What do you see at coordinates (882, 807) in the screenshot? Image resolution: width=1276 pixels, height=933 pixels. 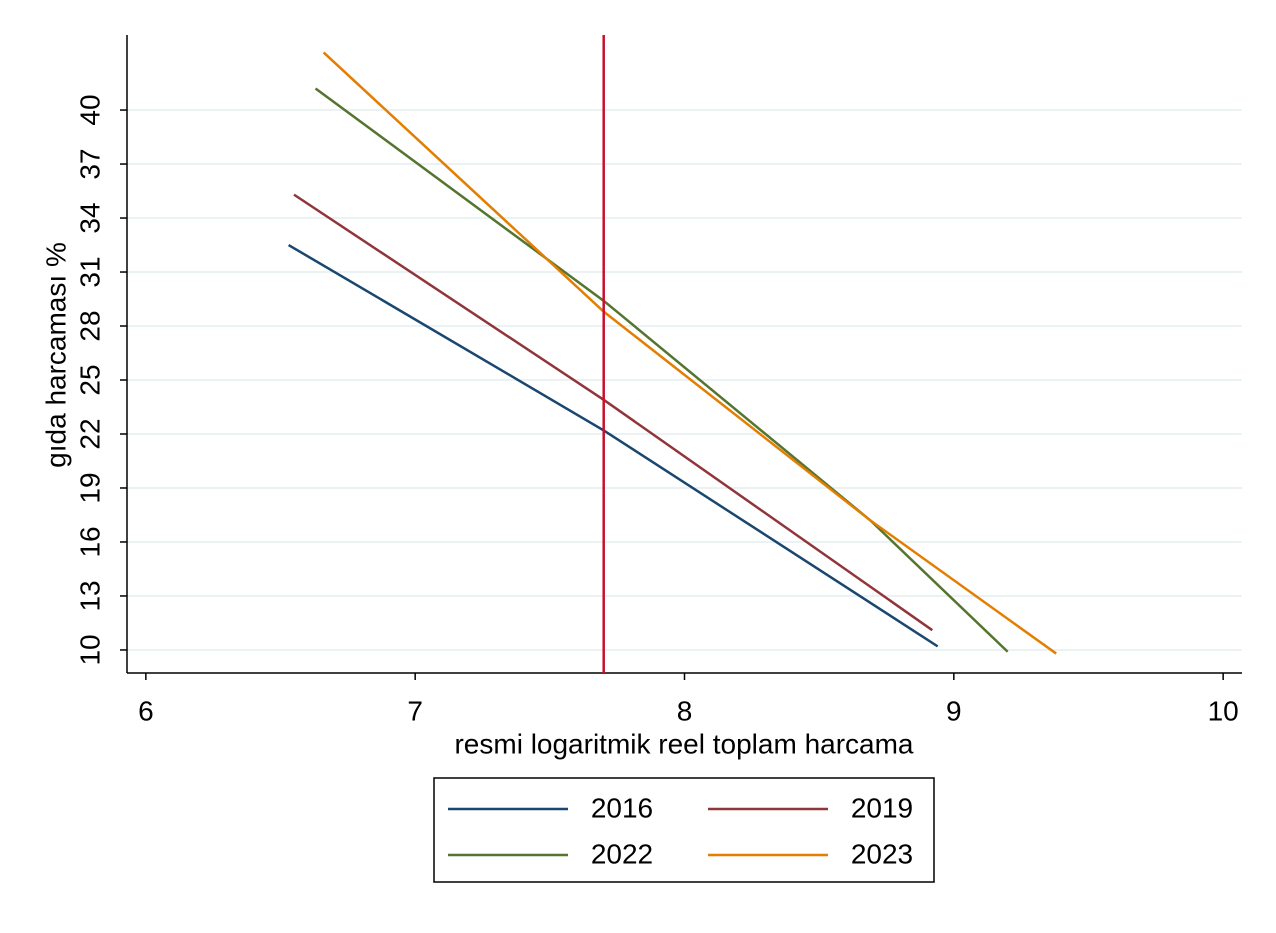 I see `legend-label: 2019` at bounding box center [882, 807].